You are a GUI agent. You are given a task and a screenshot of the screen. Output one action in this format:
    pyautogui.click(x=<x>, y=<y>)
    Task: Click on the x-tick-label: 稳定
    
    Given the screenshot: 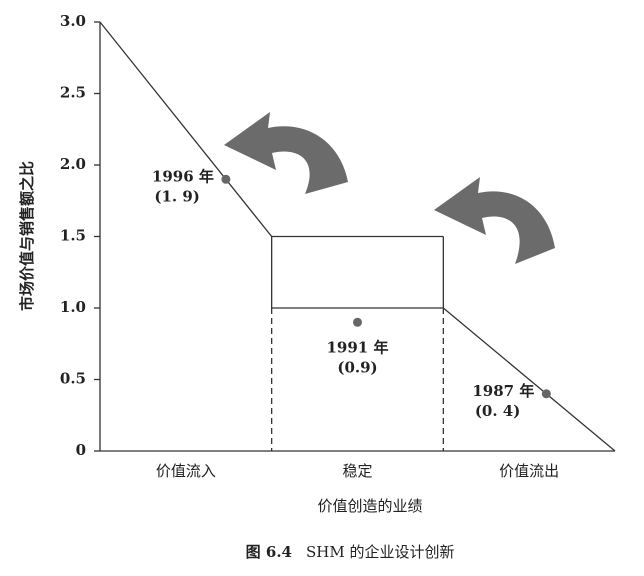 What is the action you would take?
    pyautogui.click(x=357, y=471)
    